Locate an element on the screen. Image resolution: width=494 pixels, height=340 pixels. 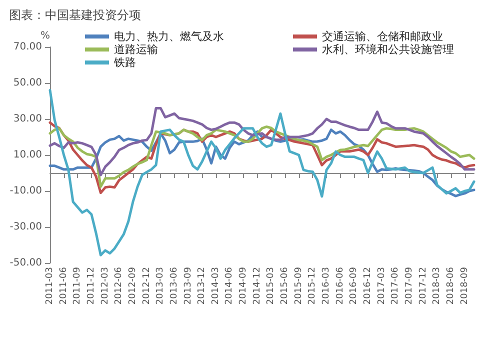
y-tick-label: 30.00 is located at coordinates (27, 119).